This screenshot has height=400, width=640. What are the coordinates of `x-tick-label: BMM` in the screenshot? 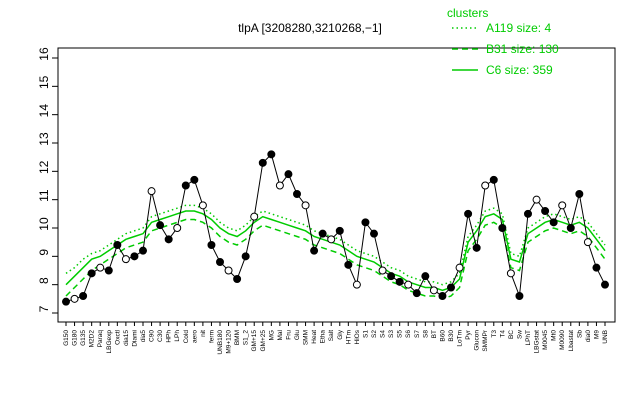 It's located at (237, 337).